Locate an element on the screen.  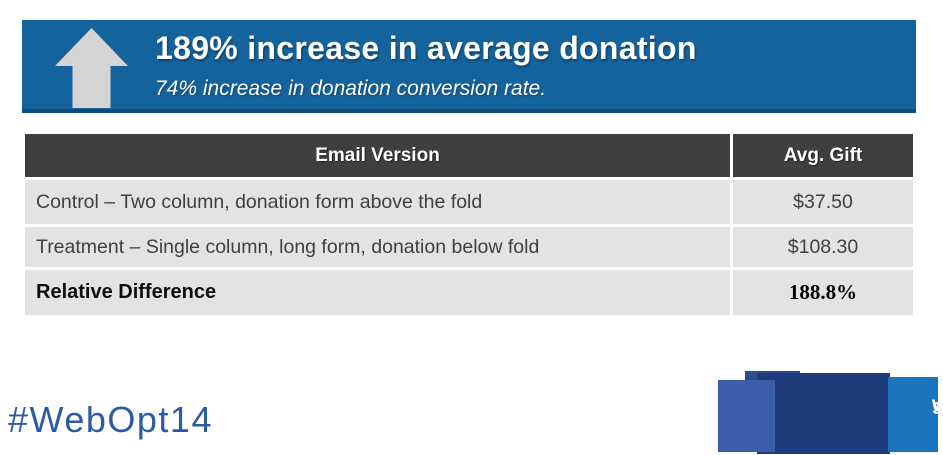
table-header-email-version: Email Version is located at coordinates (377, 155).